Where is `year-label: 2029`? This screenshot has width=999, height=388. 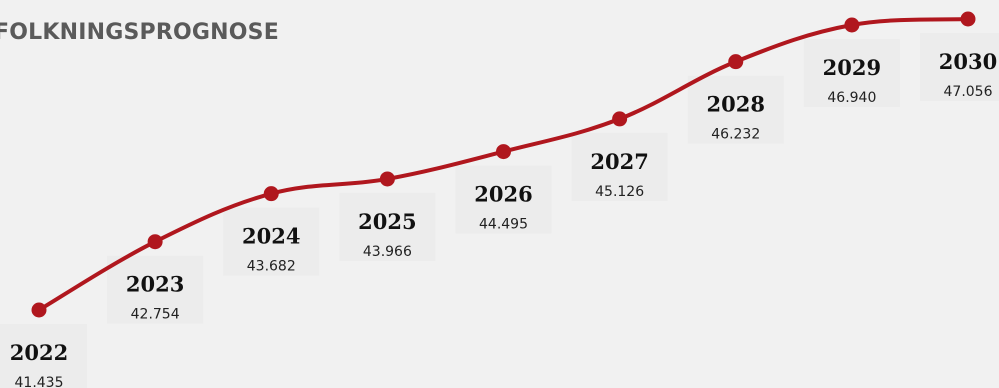 year-label: 2029 is located at coordinates (852, 67).